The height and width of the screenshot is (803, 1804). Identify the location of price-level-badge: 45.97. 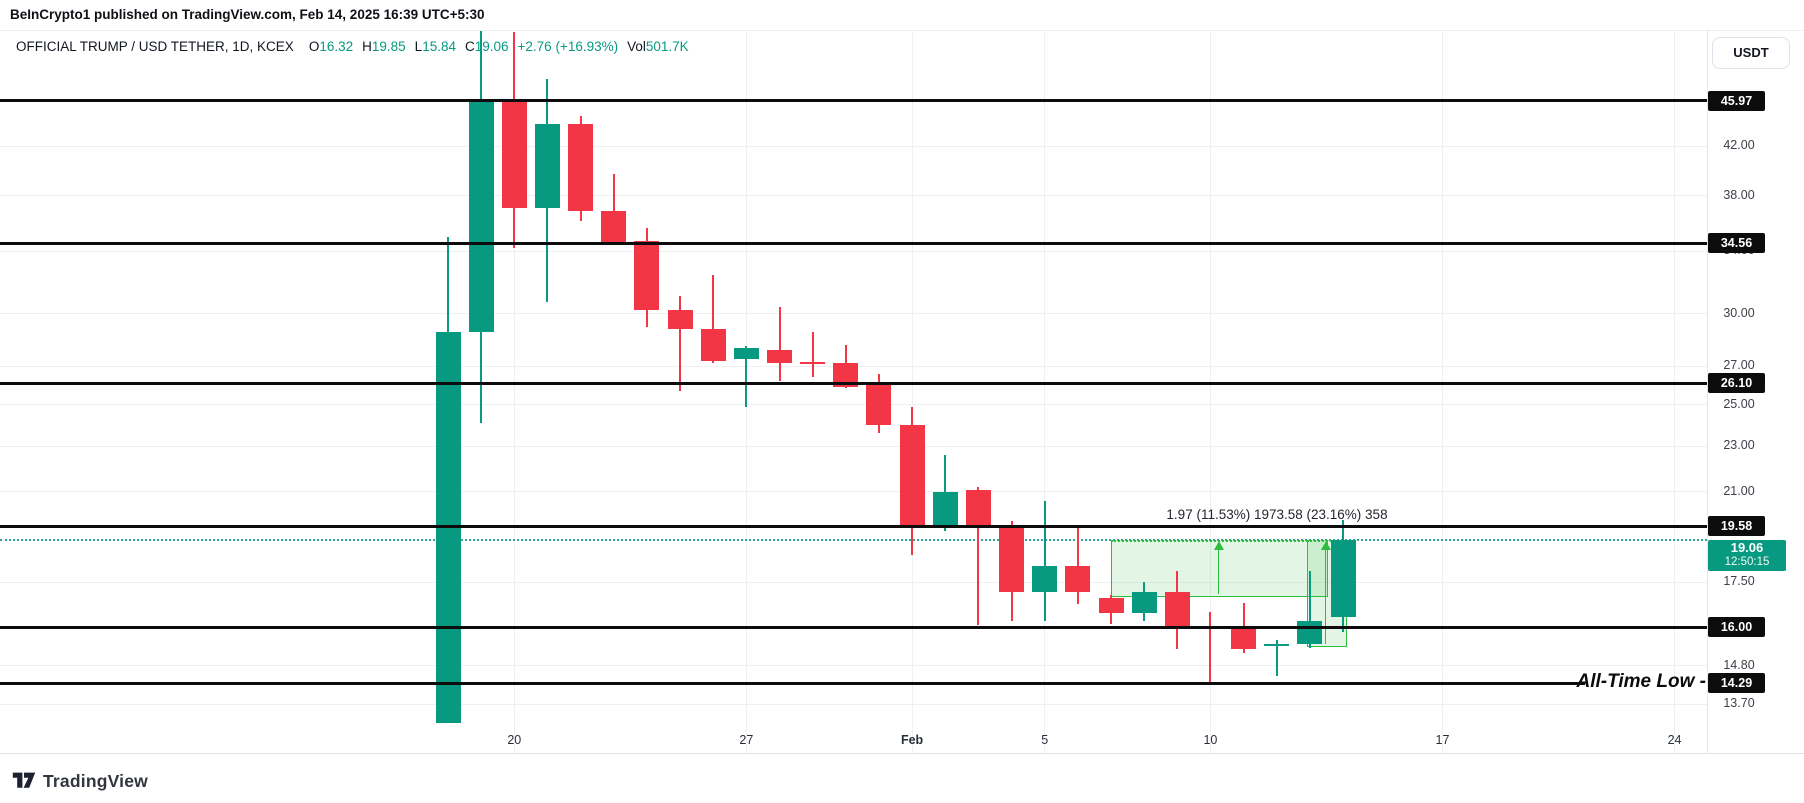
(1736, 100).